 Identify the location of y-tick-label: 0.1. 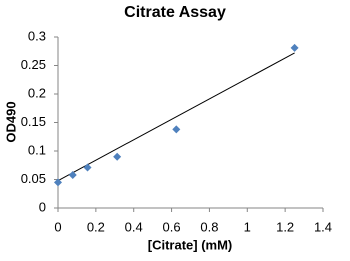
(37, 149).